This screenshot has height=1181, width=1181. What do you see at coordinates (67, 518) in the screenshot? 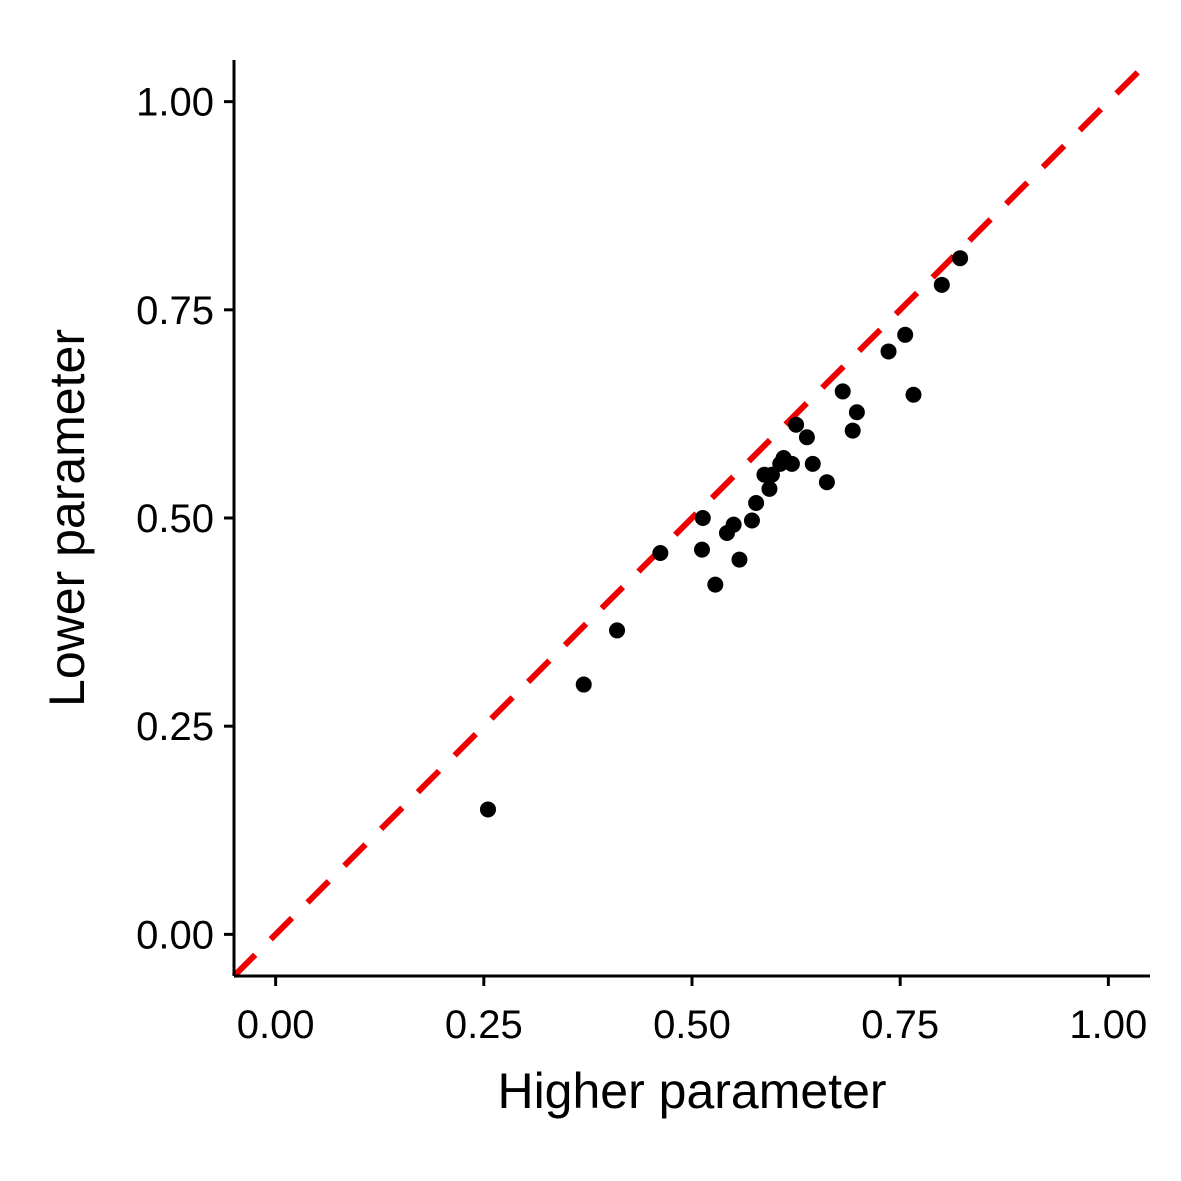
I see `y-axis-title: Lower parameter` at bounding box center [67, 518].